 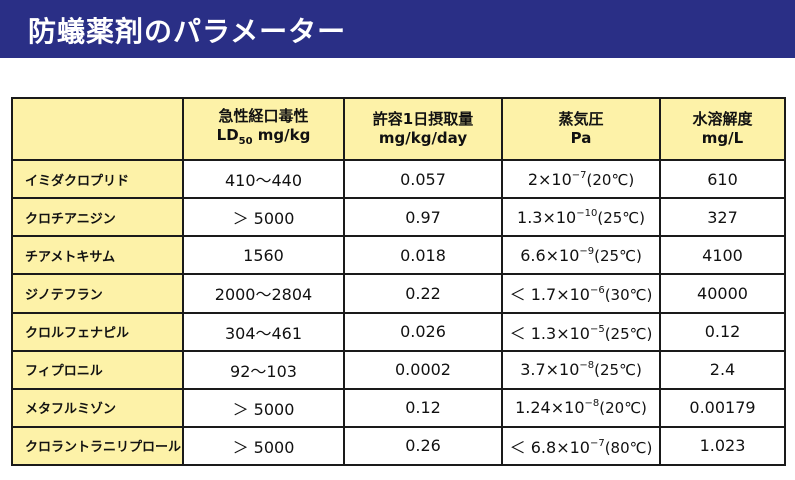 I want to click on adi-value: 0.026, so click(x=423, y=331).